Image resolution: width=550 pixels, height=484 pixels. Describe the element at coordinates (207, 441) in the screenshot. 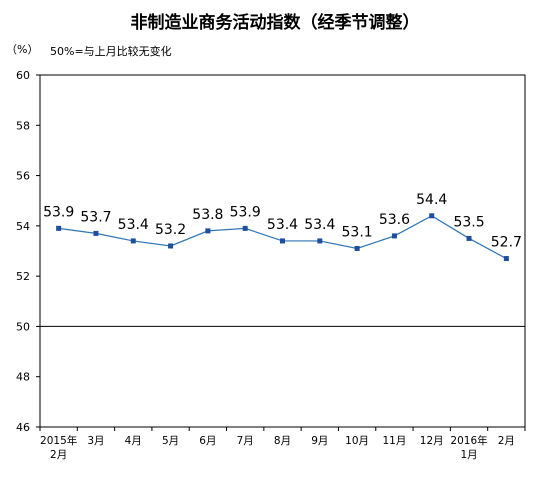

I see `x-tick-label: 6月` at that location.